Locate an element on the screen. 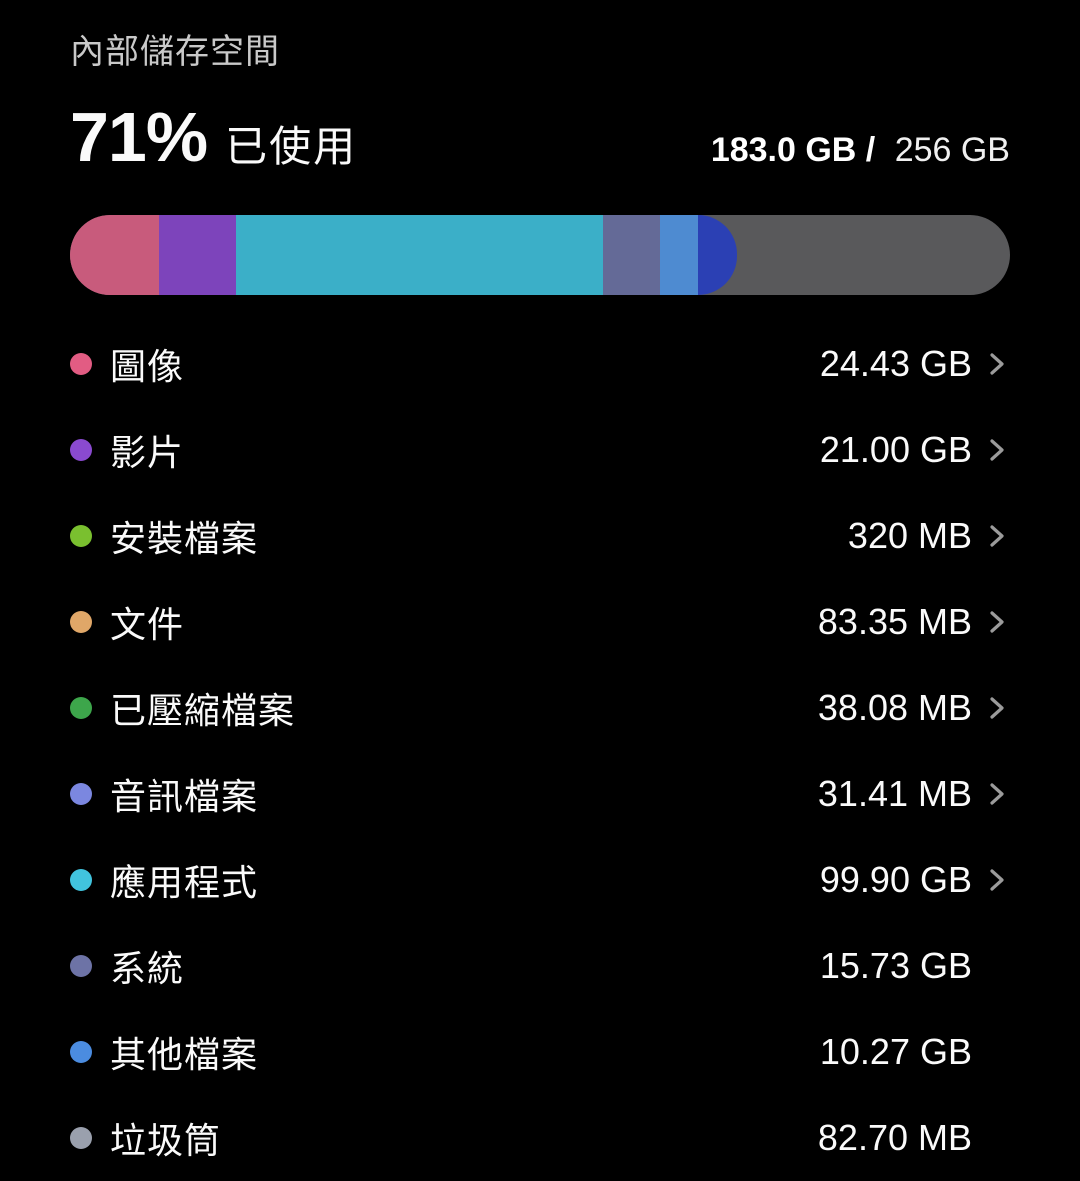 This screenshot has height=1181, width=1080. percent-used: 71% is located at coordinates (139, 137).